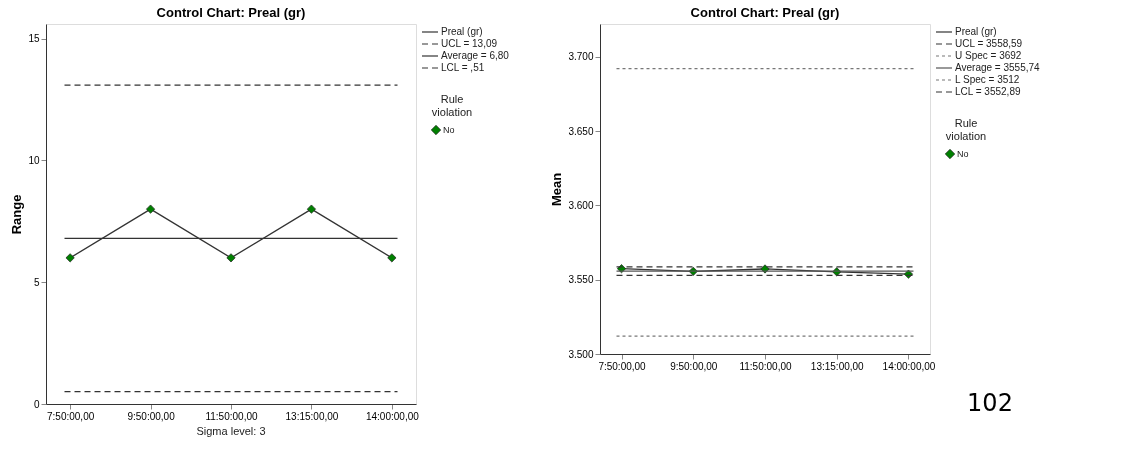  Describe the element at coordinates (990, 403) in the screenshot. I see `text: 102` at that location.